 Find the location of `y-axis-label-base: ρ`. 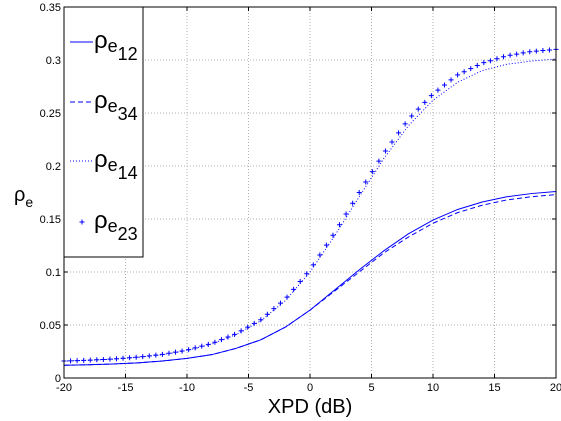

y-axis-label-base: ρ is located at coordinates (19, 195).